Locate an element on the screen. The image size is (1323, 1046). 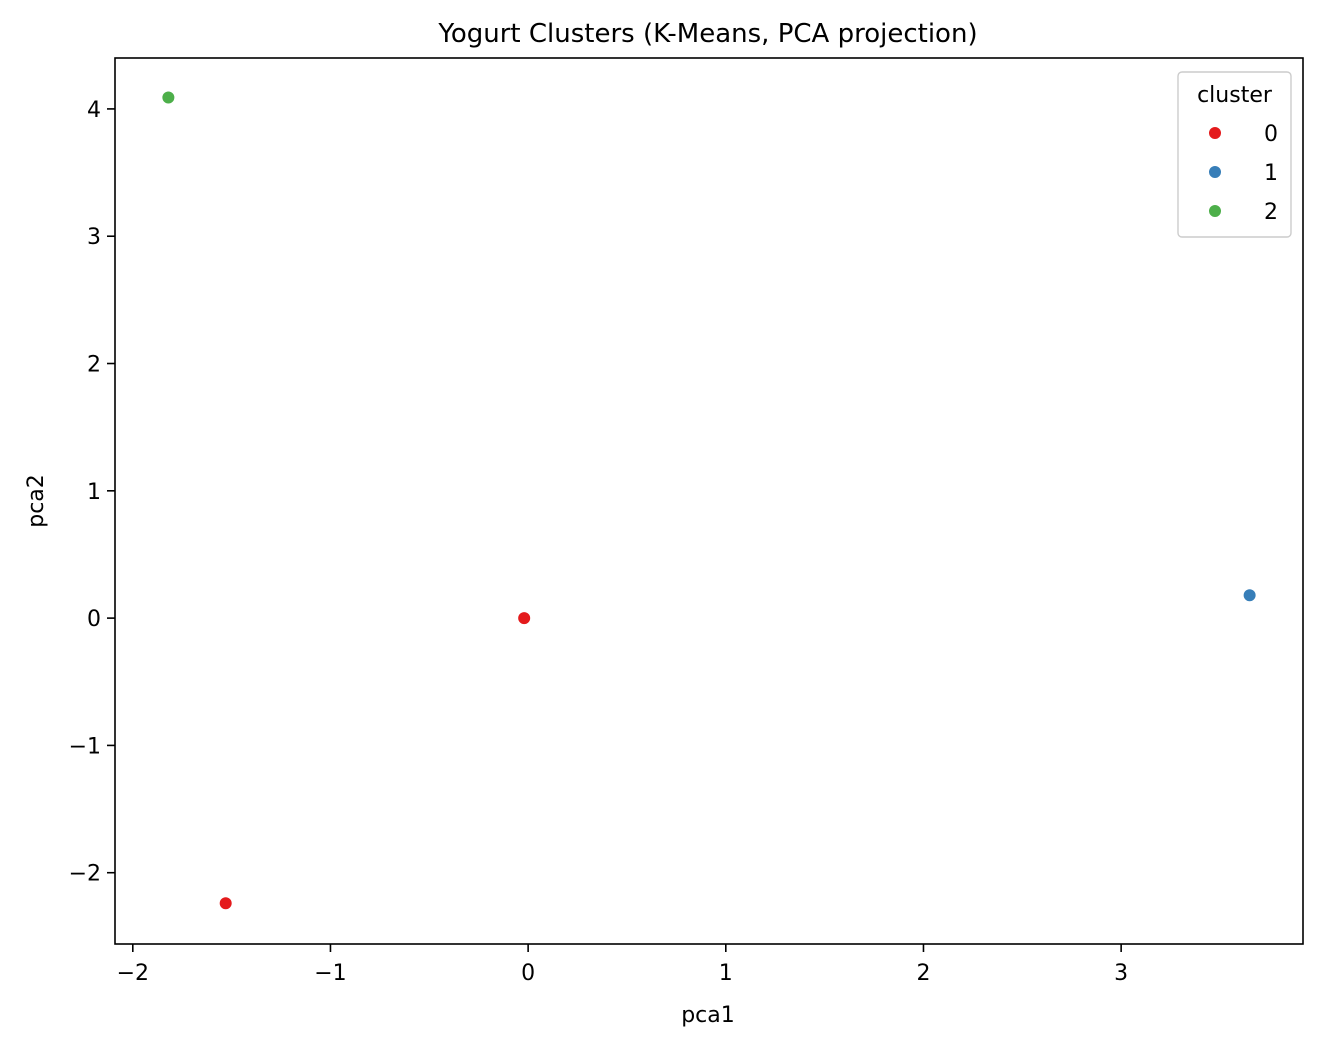
y-tick-label: 3 is located at coordinates (94, 237).